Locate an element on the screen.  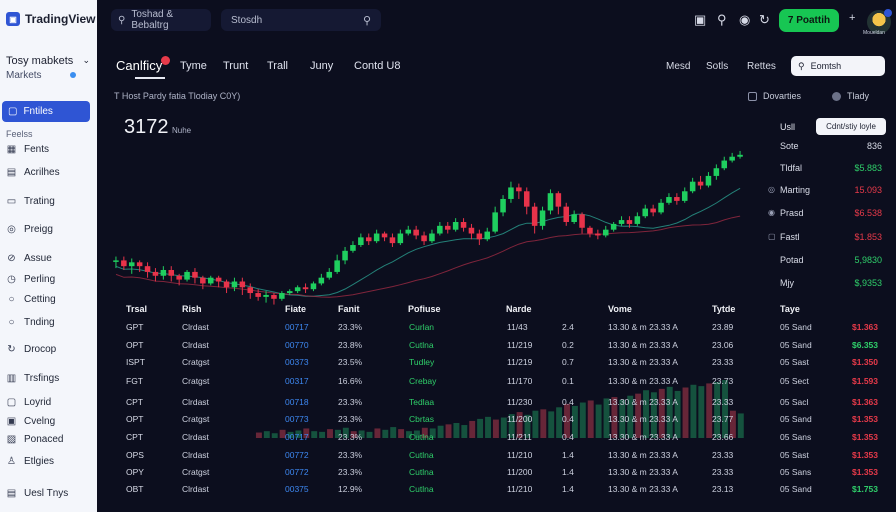
sidebar-item: ◷ Perling is located at coordinates (30, 279).